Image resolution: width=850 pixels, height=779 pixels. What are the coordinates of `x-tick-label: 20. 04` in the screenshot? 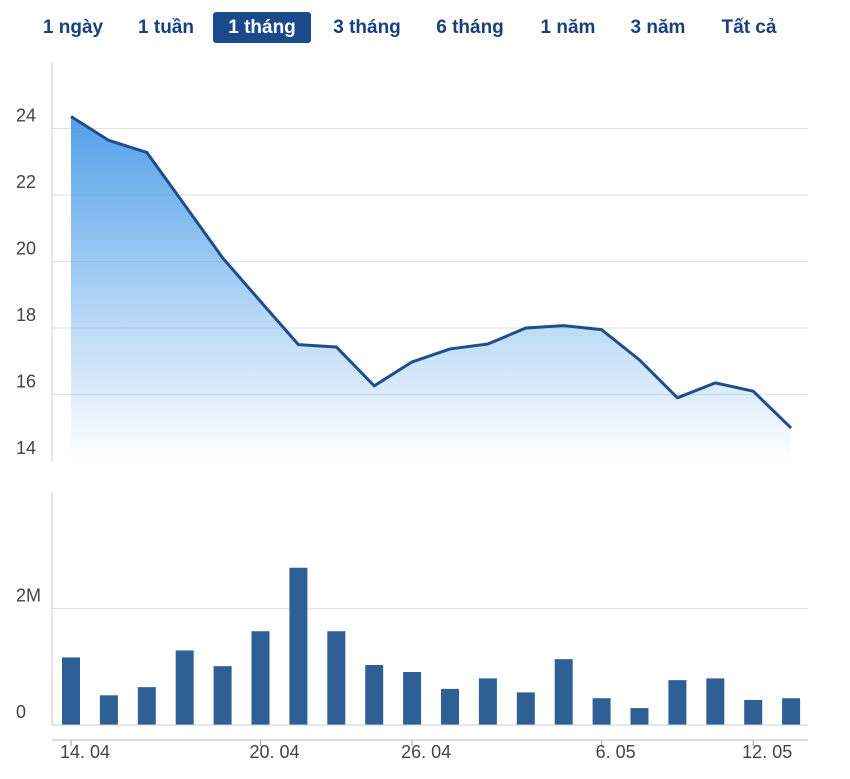 It's located at (274, 752).